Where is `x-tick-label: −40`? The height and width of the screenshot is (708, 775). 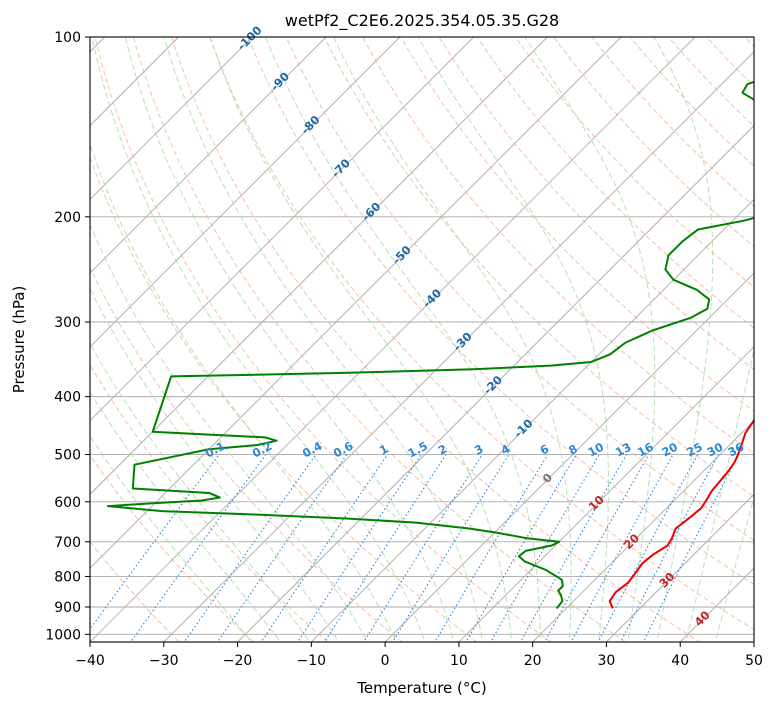 x-tick-label: −40 is located at coordinates (90, 661).